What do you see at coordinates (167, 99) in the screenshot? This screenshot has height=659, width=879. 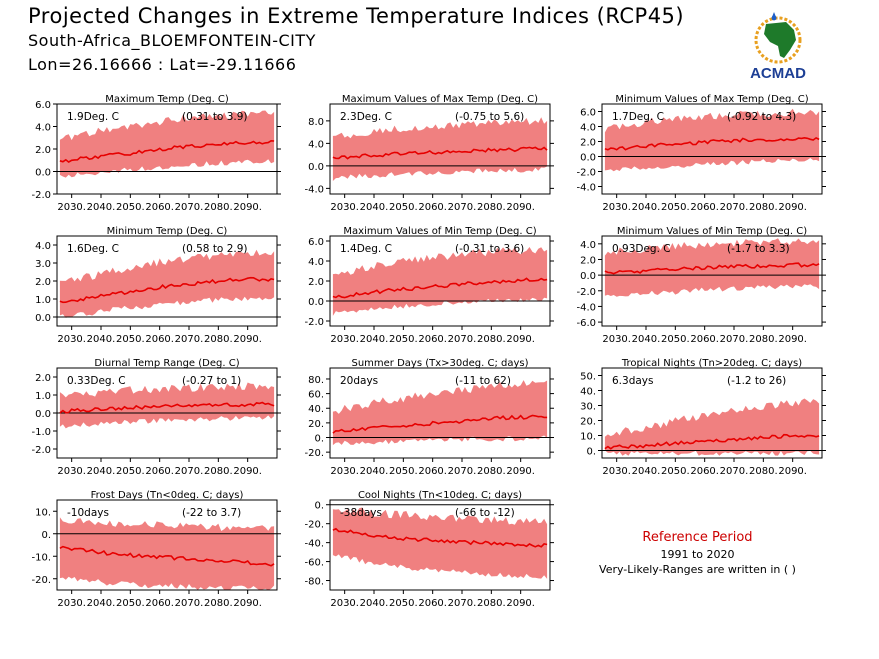 I see `chart-title: Maximum Temp (Deg. C)` at bounding box center [167, 99].